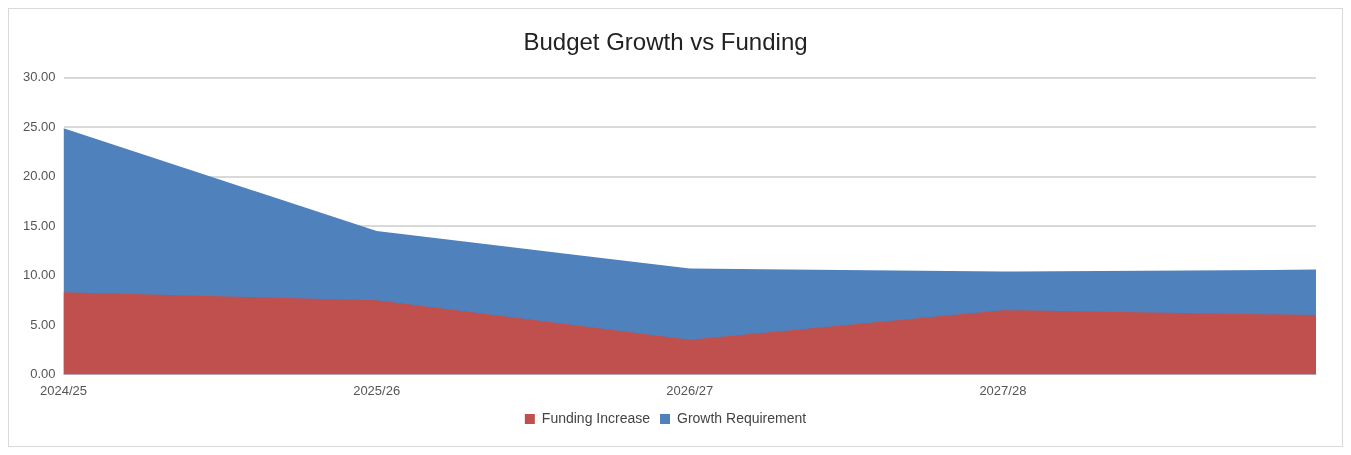  What do you see at coordinates (596, 417) in the screenshot?
I see `legend-label: Funding Increase` at bounding box center [596, 417].